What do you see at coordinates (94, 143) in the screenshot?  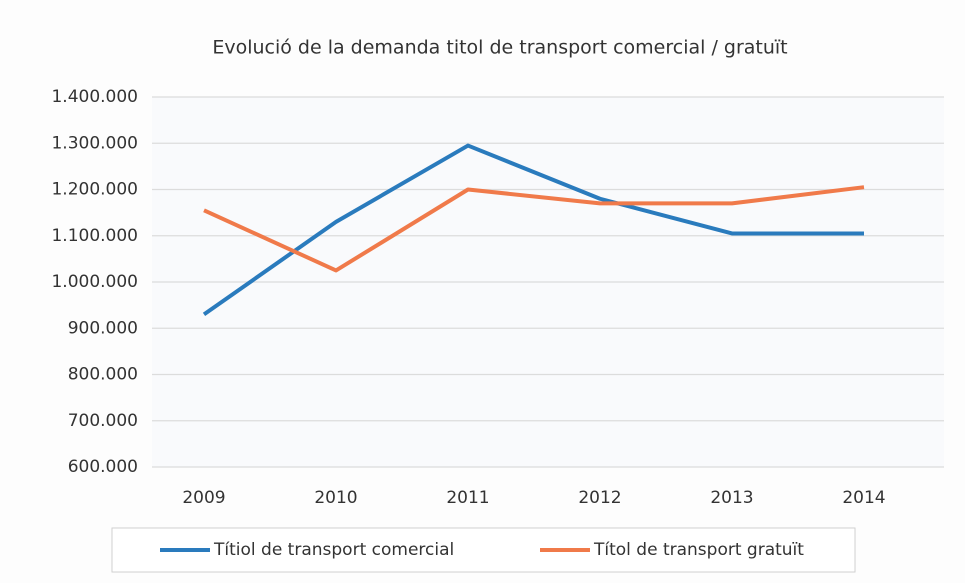 I see `y-tick-label: 1.300.000` at bounding box center [94, 143].